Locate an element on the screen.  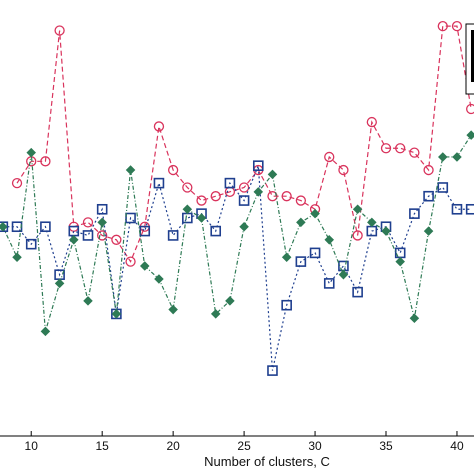
series-3-point-c26 is located at coordinates (258, 192).